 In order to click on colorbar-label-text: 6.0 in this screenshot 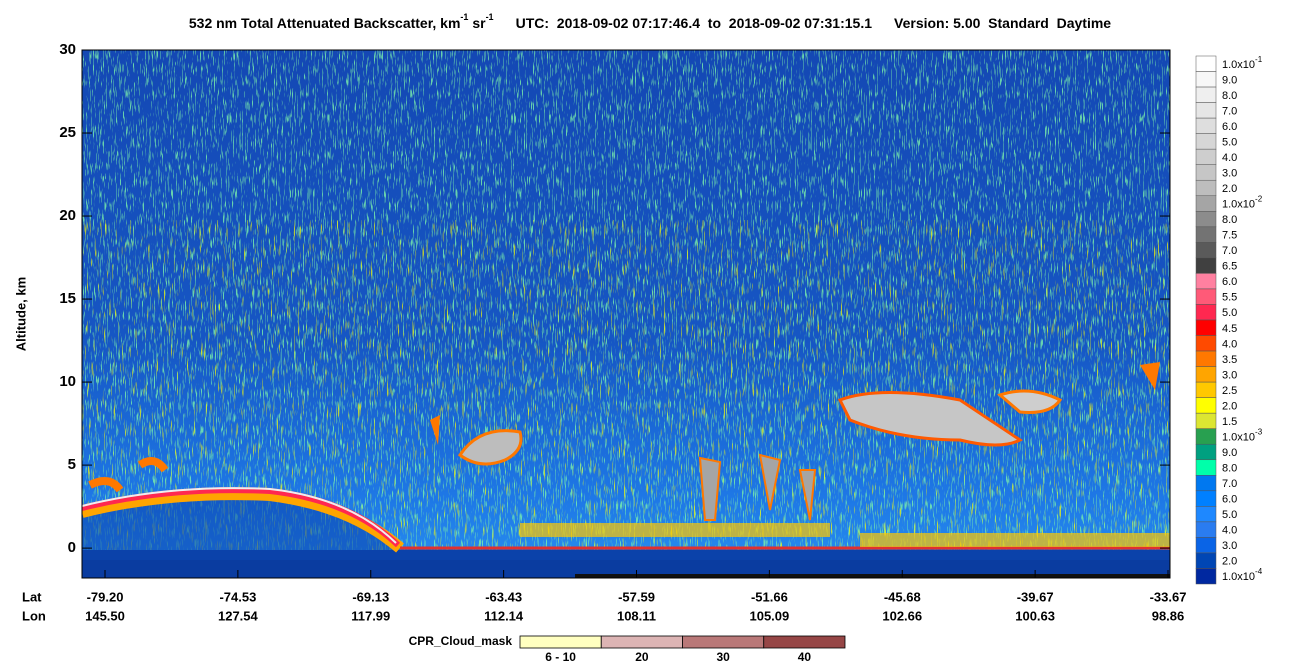, I will do `click(1229, 127)`.